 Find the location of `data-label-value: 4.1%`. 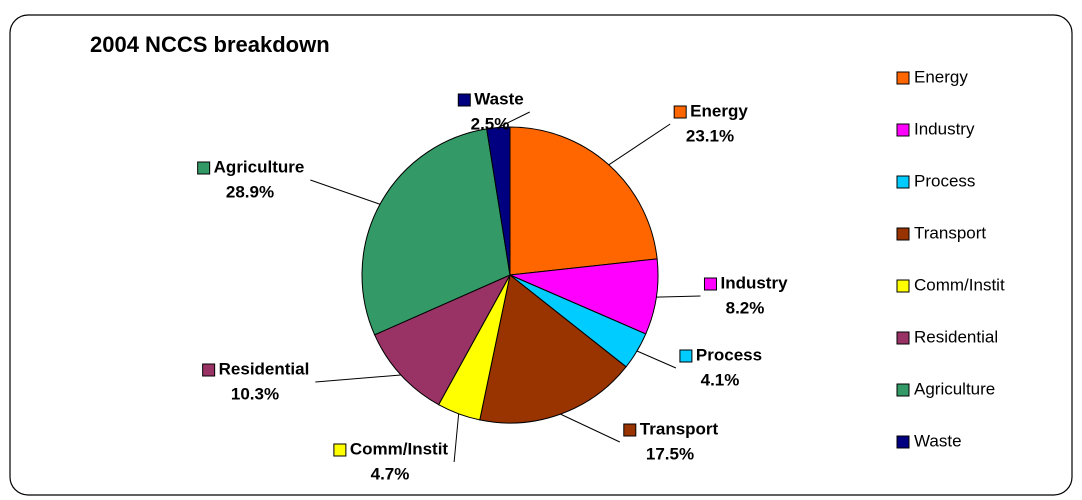

data-label-value: 4.1% is located at coordinates (720, 379).